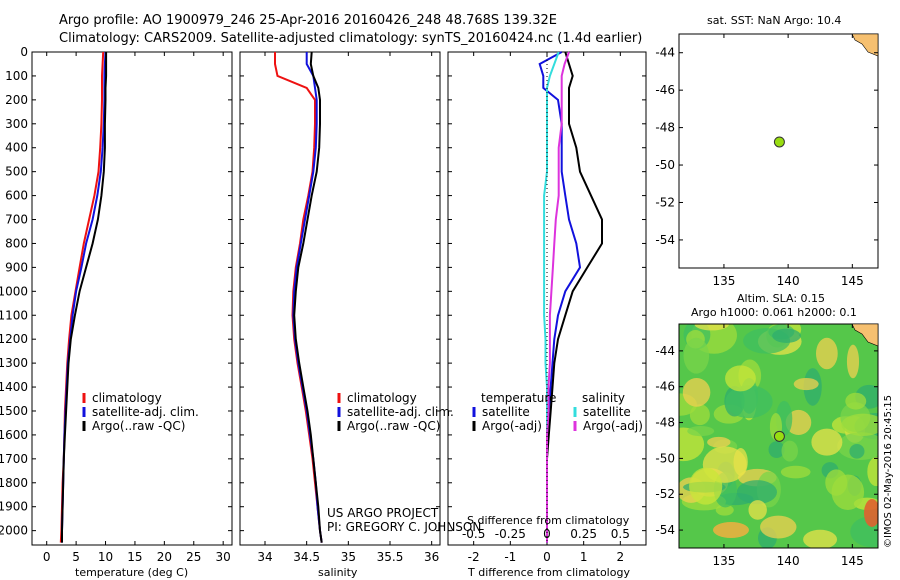  Describe the element at coordinates (723, 281) in the screenshot. I see `map-x-tick-label: 135` at that location.